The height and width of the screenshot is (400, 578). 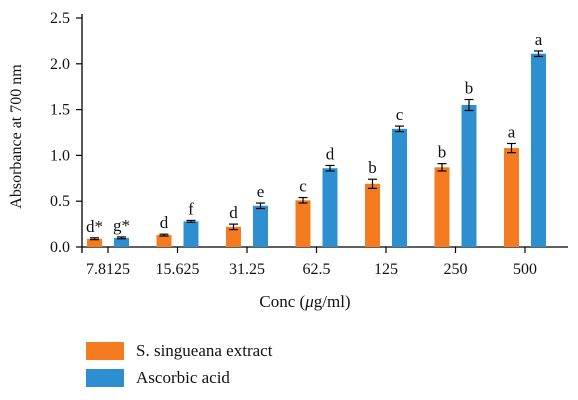 I want to click on y-tick-label: 2.0, so click(x=60, y=64).